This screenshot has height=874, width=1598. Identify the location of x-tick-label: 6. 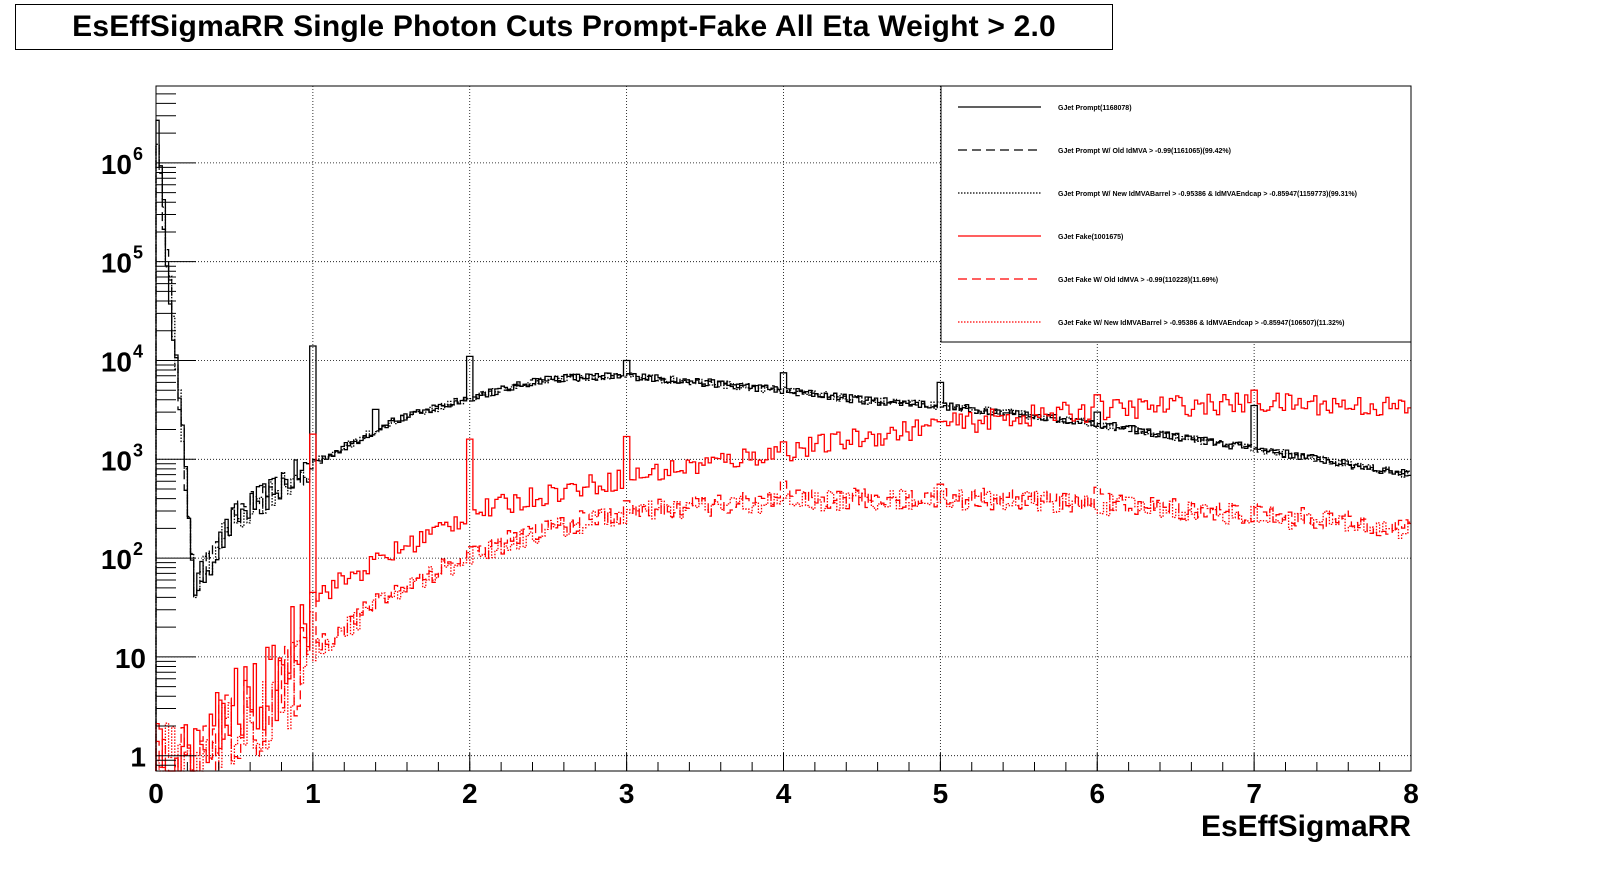
(1097, 793).